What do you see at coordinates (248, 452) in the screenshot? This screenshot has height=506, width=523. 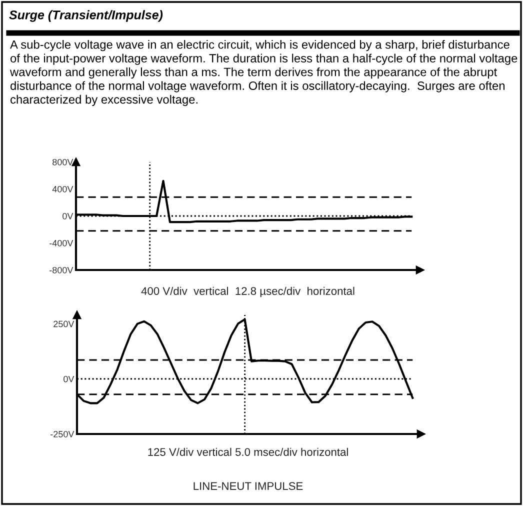 I see `x-axis-title: 125 V/div vertical 5.0 msec/div horizontal` at bounding box center [248, 452].